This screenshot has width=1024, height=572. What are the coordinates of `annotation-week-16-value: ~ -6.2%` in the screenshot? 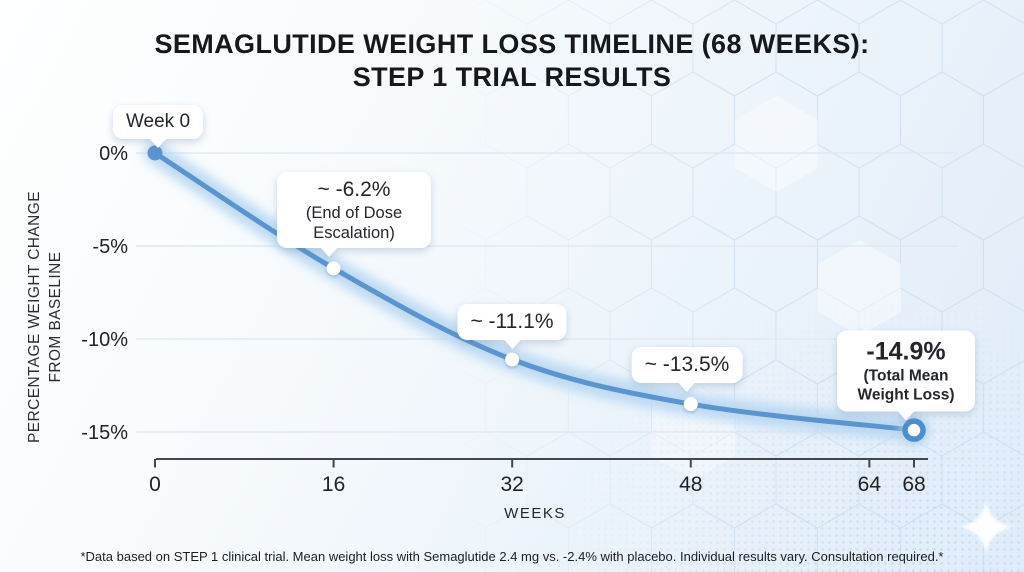 It's located at (354, 189).